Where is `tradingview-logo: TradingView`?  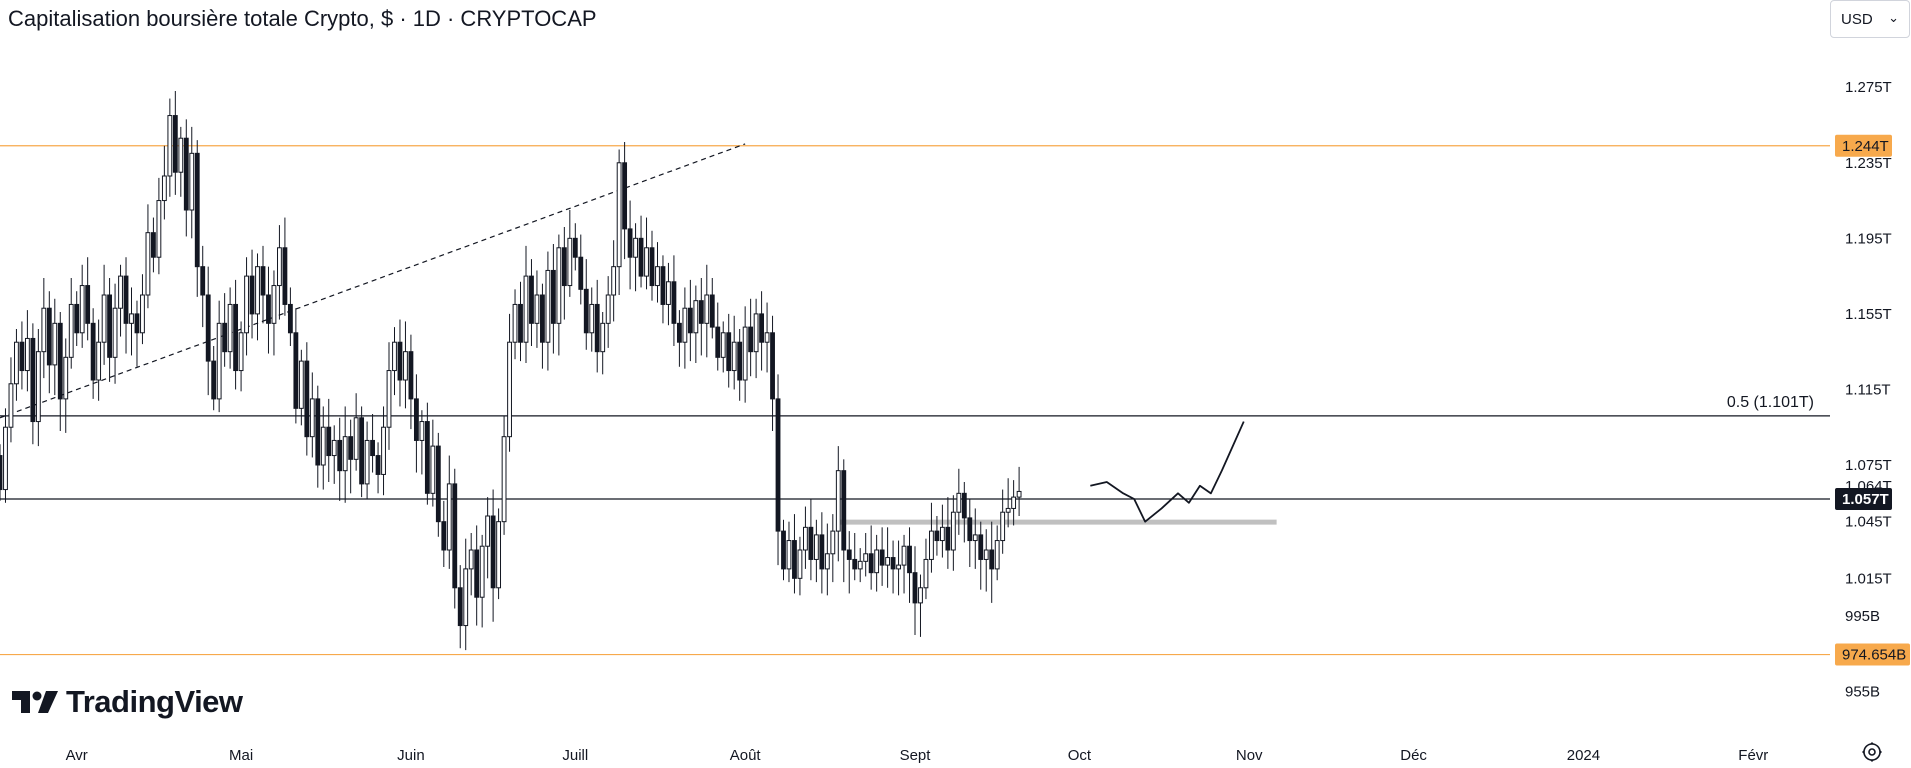
tradingview-logo: TradingView is located at coordinates (127, 702).